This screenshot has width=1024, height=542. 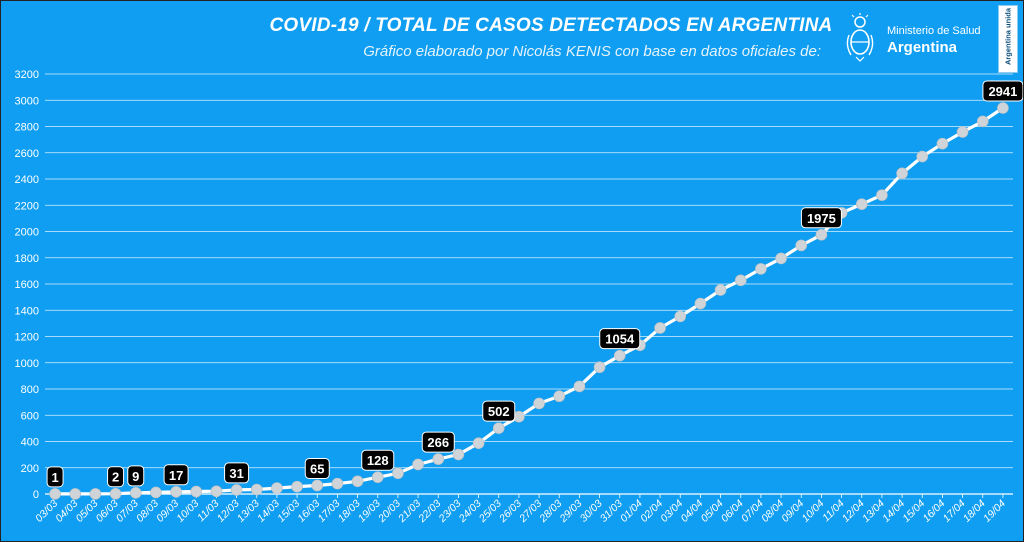 What do you see at coordinates (288, 511) in the screenshot?
I see `x-tick-label: 15/03` at bounding box center [288, 511].